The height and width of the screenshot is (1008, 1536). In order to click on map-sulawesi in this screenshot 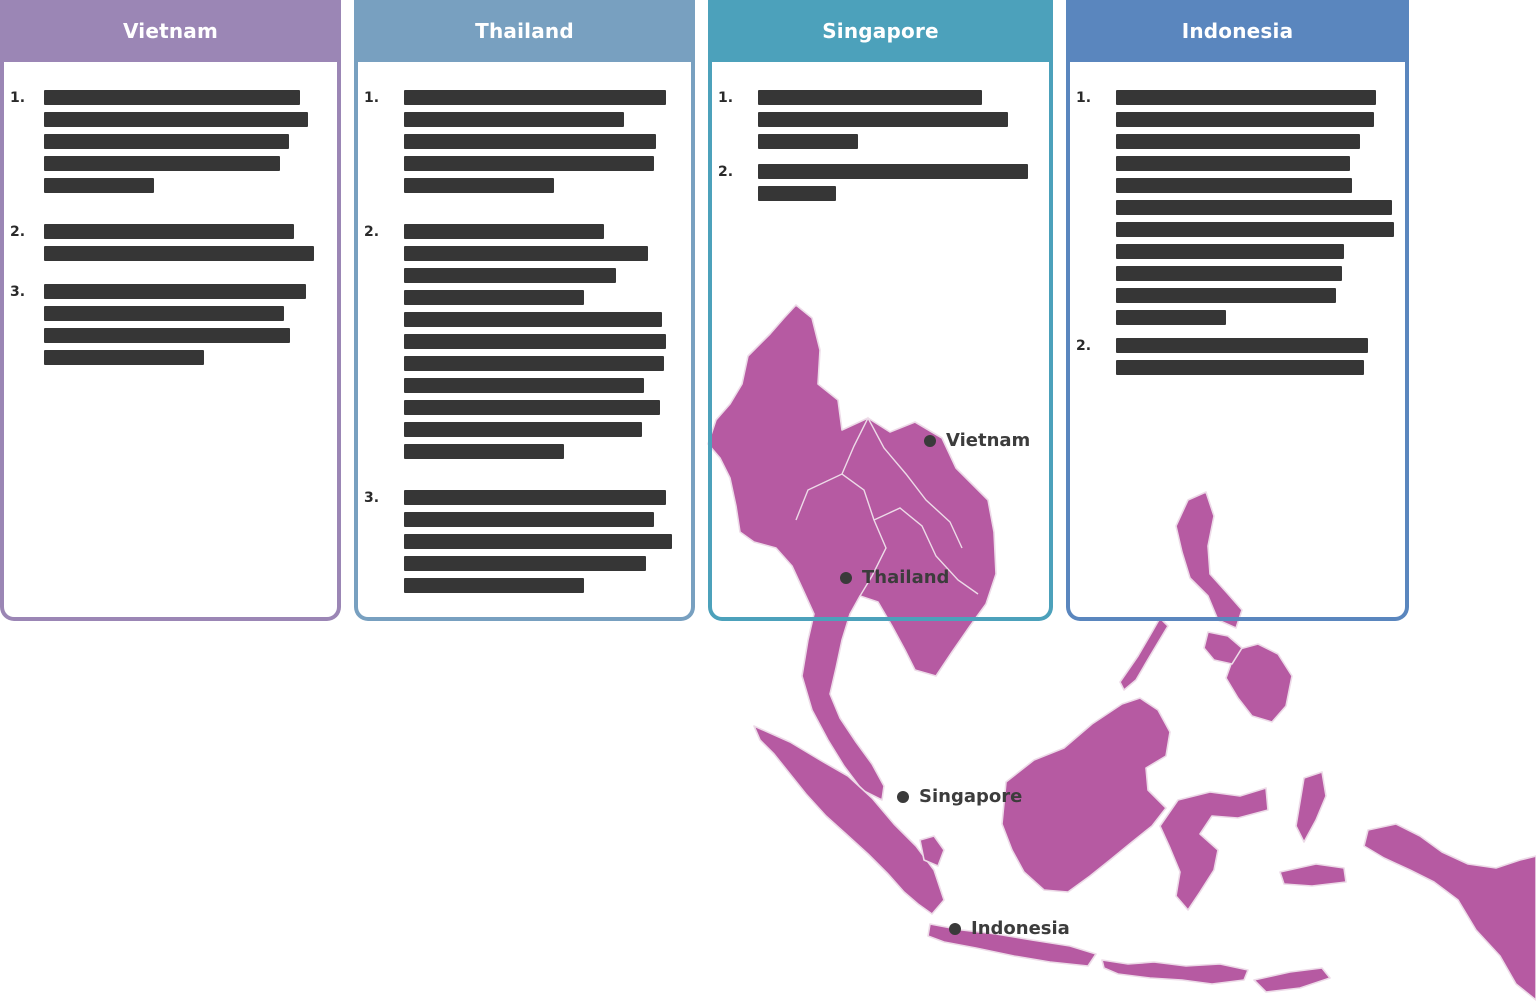, I will do `click(1214, 849)`.